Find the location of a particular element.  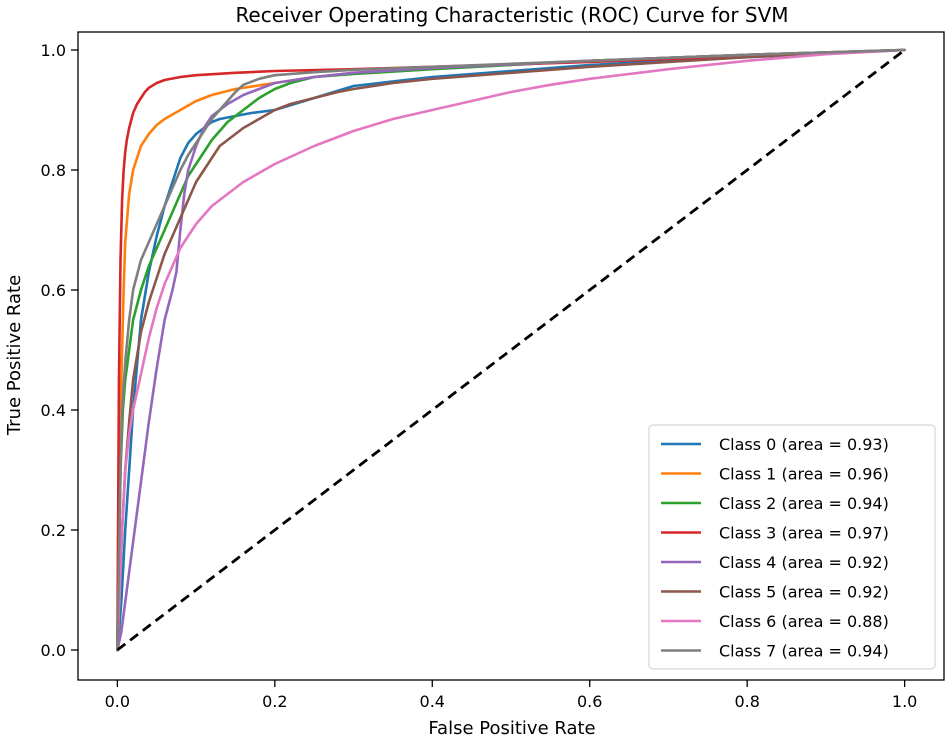

legend-label-class-5: Class 5 (area = 0.92) is located at coordinates (804, 592).